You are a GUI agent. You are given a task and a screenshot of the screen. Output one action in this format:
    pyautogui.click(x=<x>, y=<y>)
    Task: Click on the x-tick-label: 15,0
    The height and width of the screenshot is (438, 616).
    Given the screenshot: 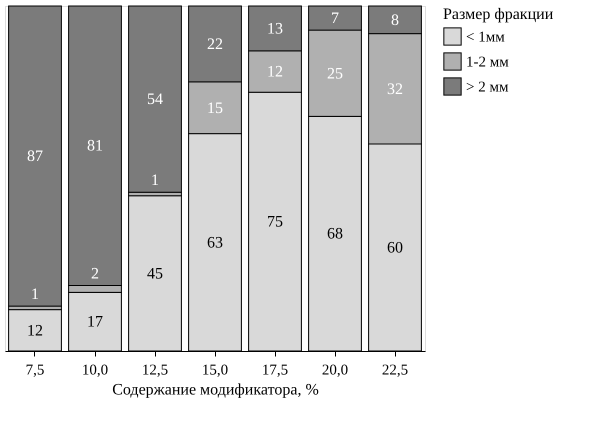 What is the action you would take?
    pyautogui.click(x=215, y=370)
    